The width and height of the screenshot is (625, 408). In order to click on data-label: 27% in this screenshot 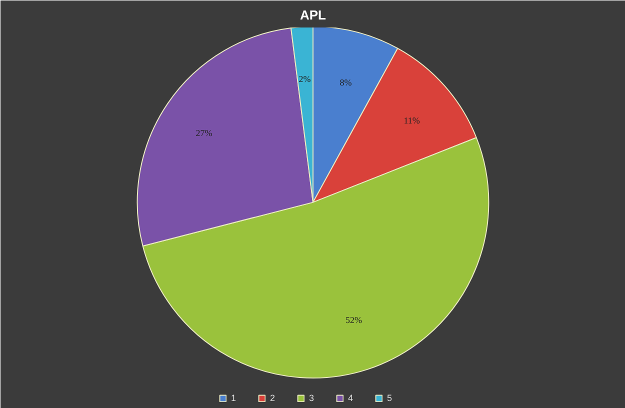, I will do `click(204, 133)`.